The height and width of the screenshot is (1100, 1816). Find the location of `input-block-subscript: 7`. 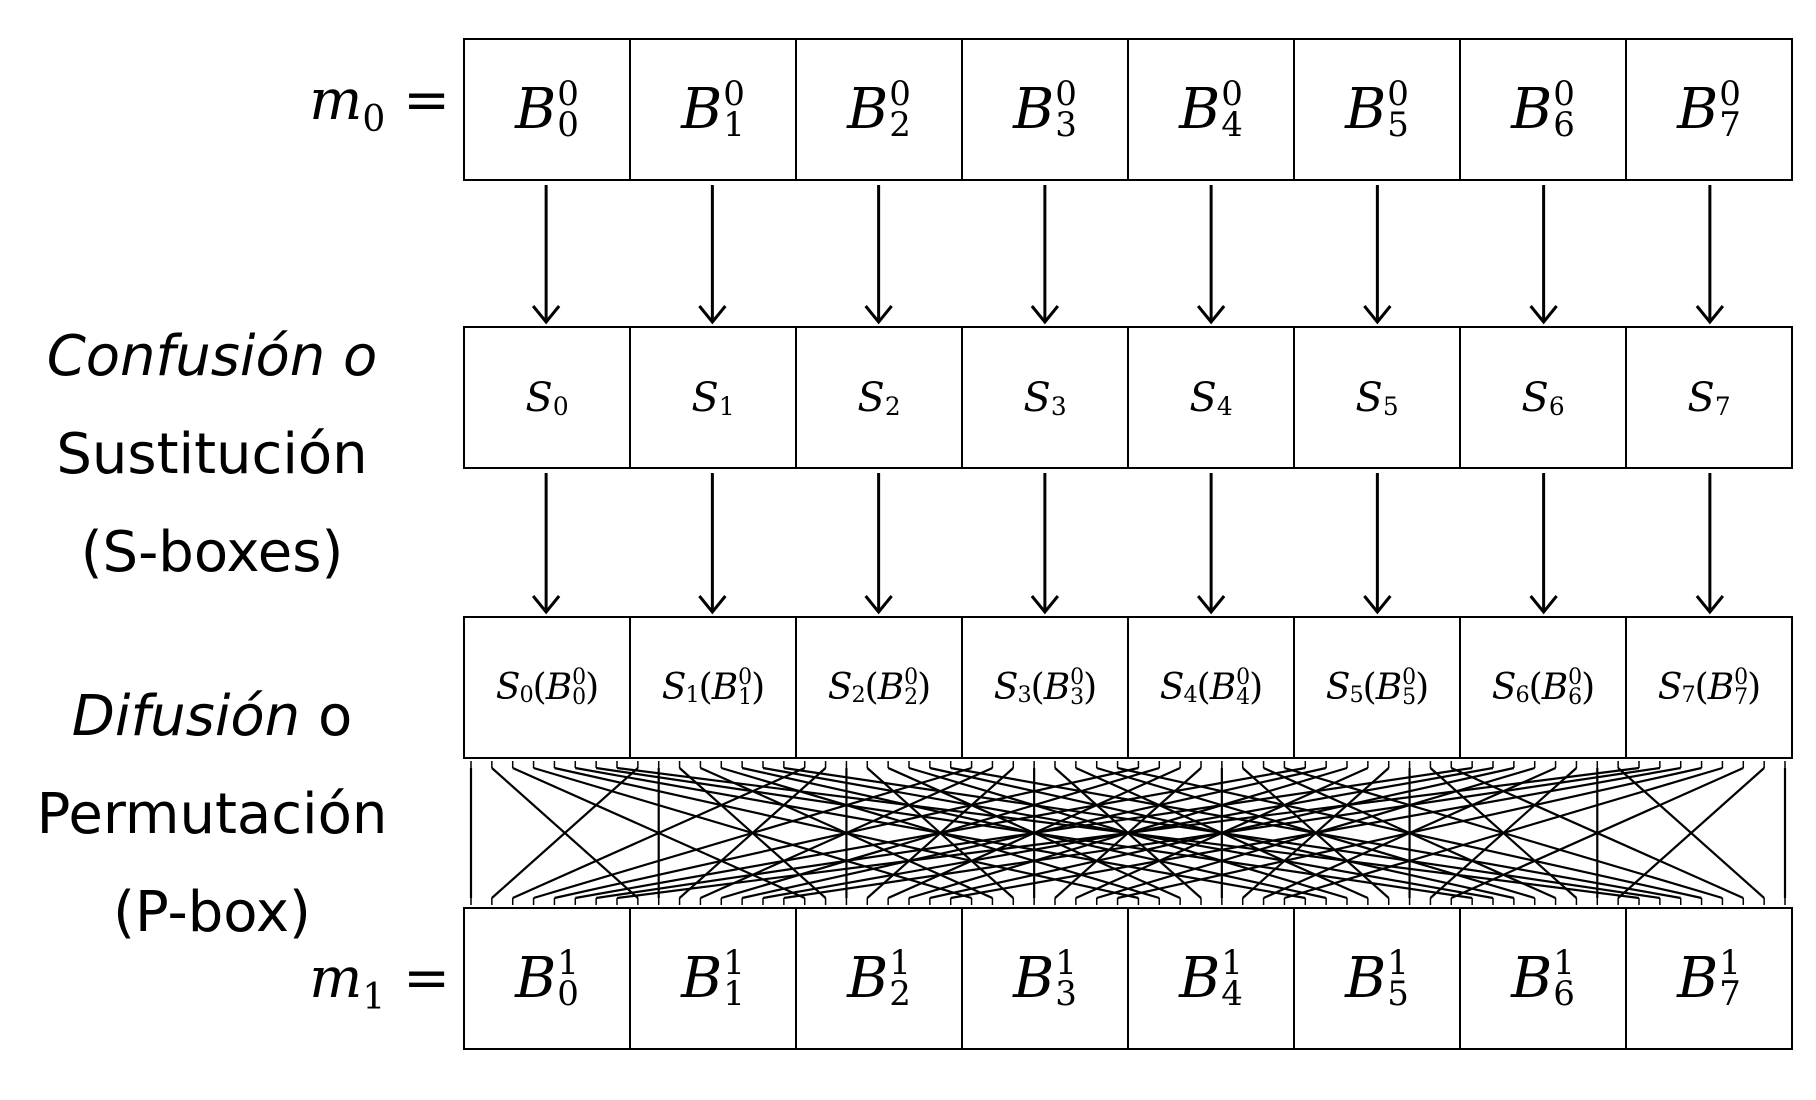

input-block-subscript: 7 is located at coordinates (1730, 124).